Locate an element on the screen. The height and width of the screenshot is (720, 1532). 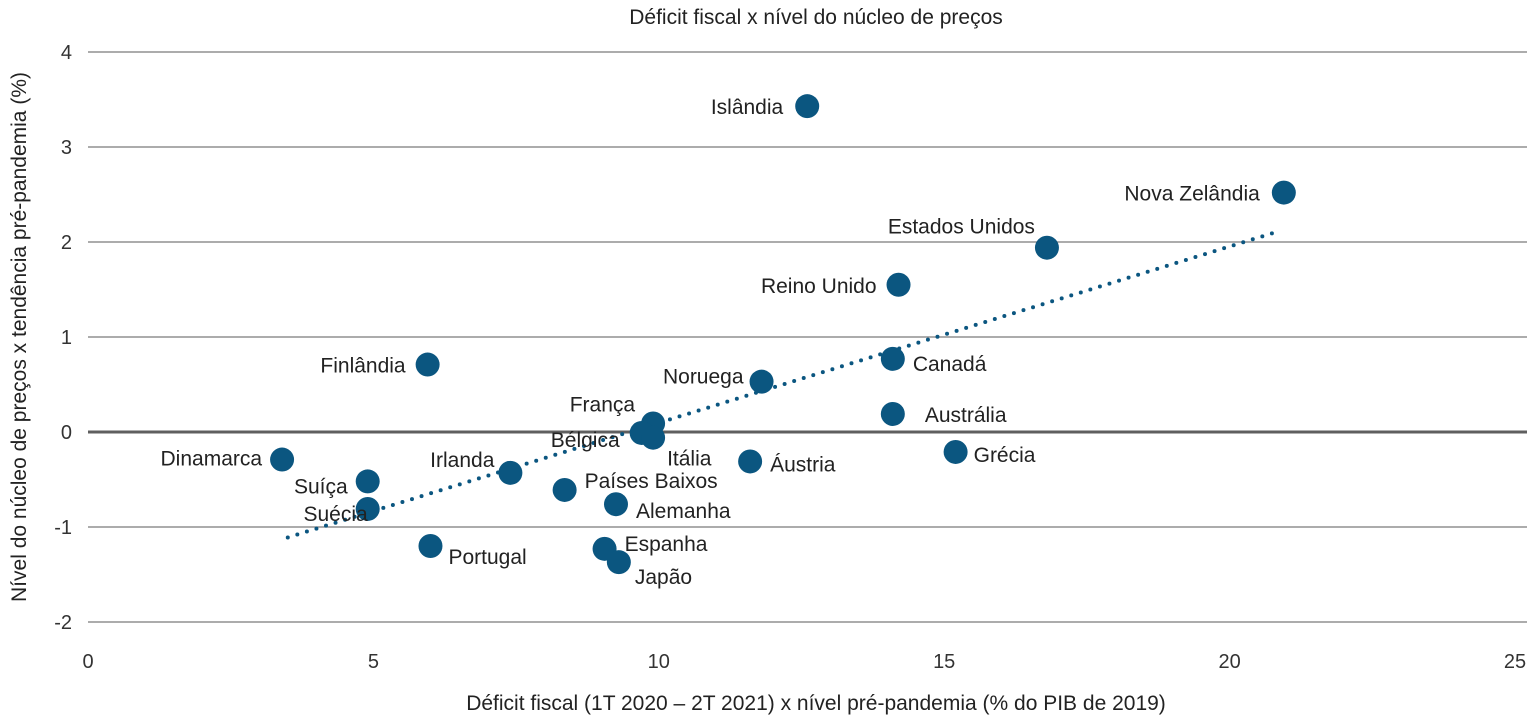
x-tick-label: 5 is located at coordinates (373, 662).